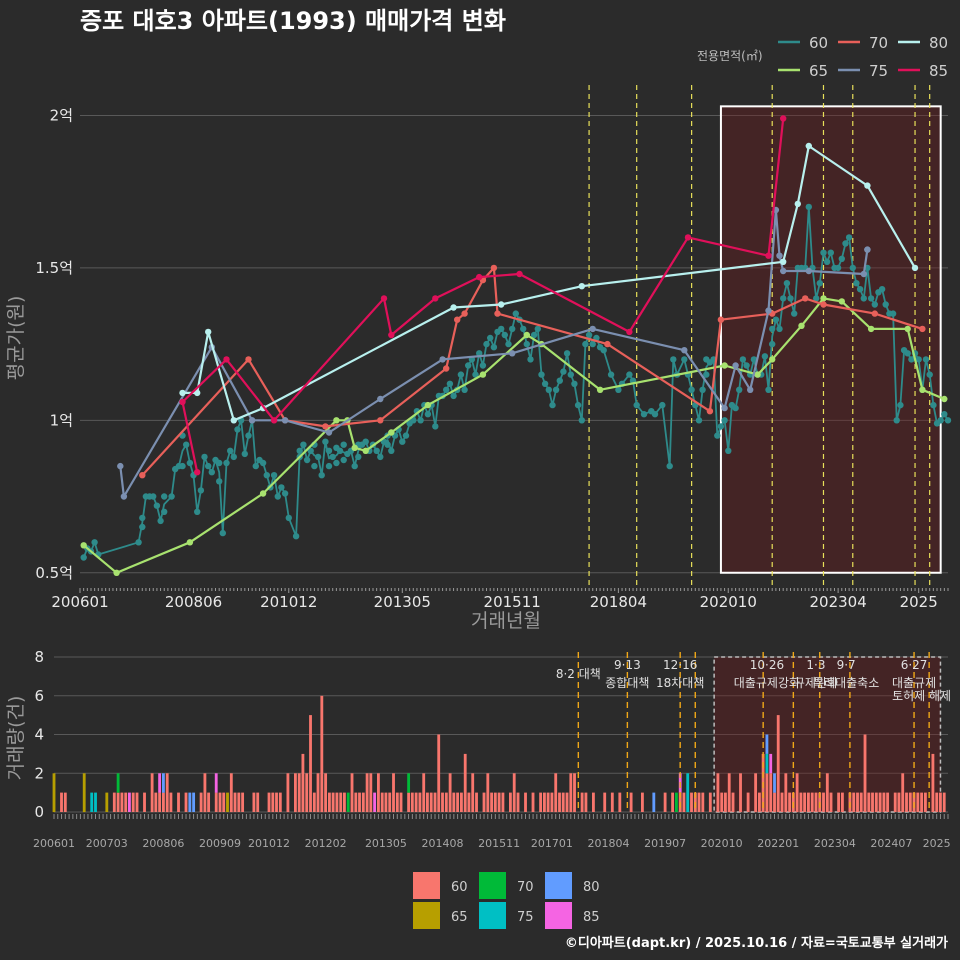 This screenshot has width=960, height=960. Describe the element at coordinates (665, 843) in the screenshot. I see `volume-x-tick-label: 201907` at that location.